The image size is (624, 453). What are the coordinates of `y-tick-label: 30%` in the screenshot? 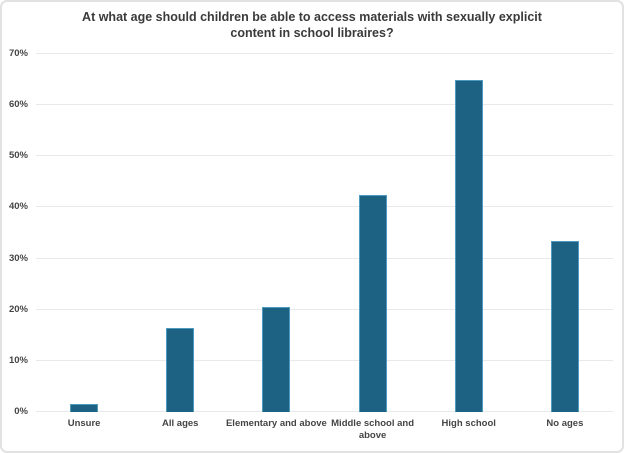 It's located at (18, 258).